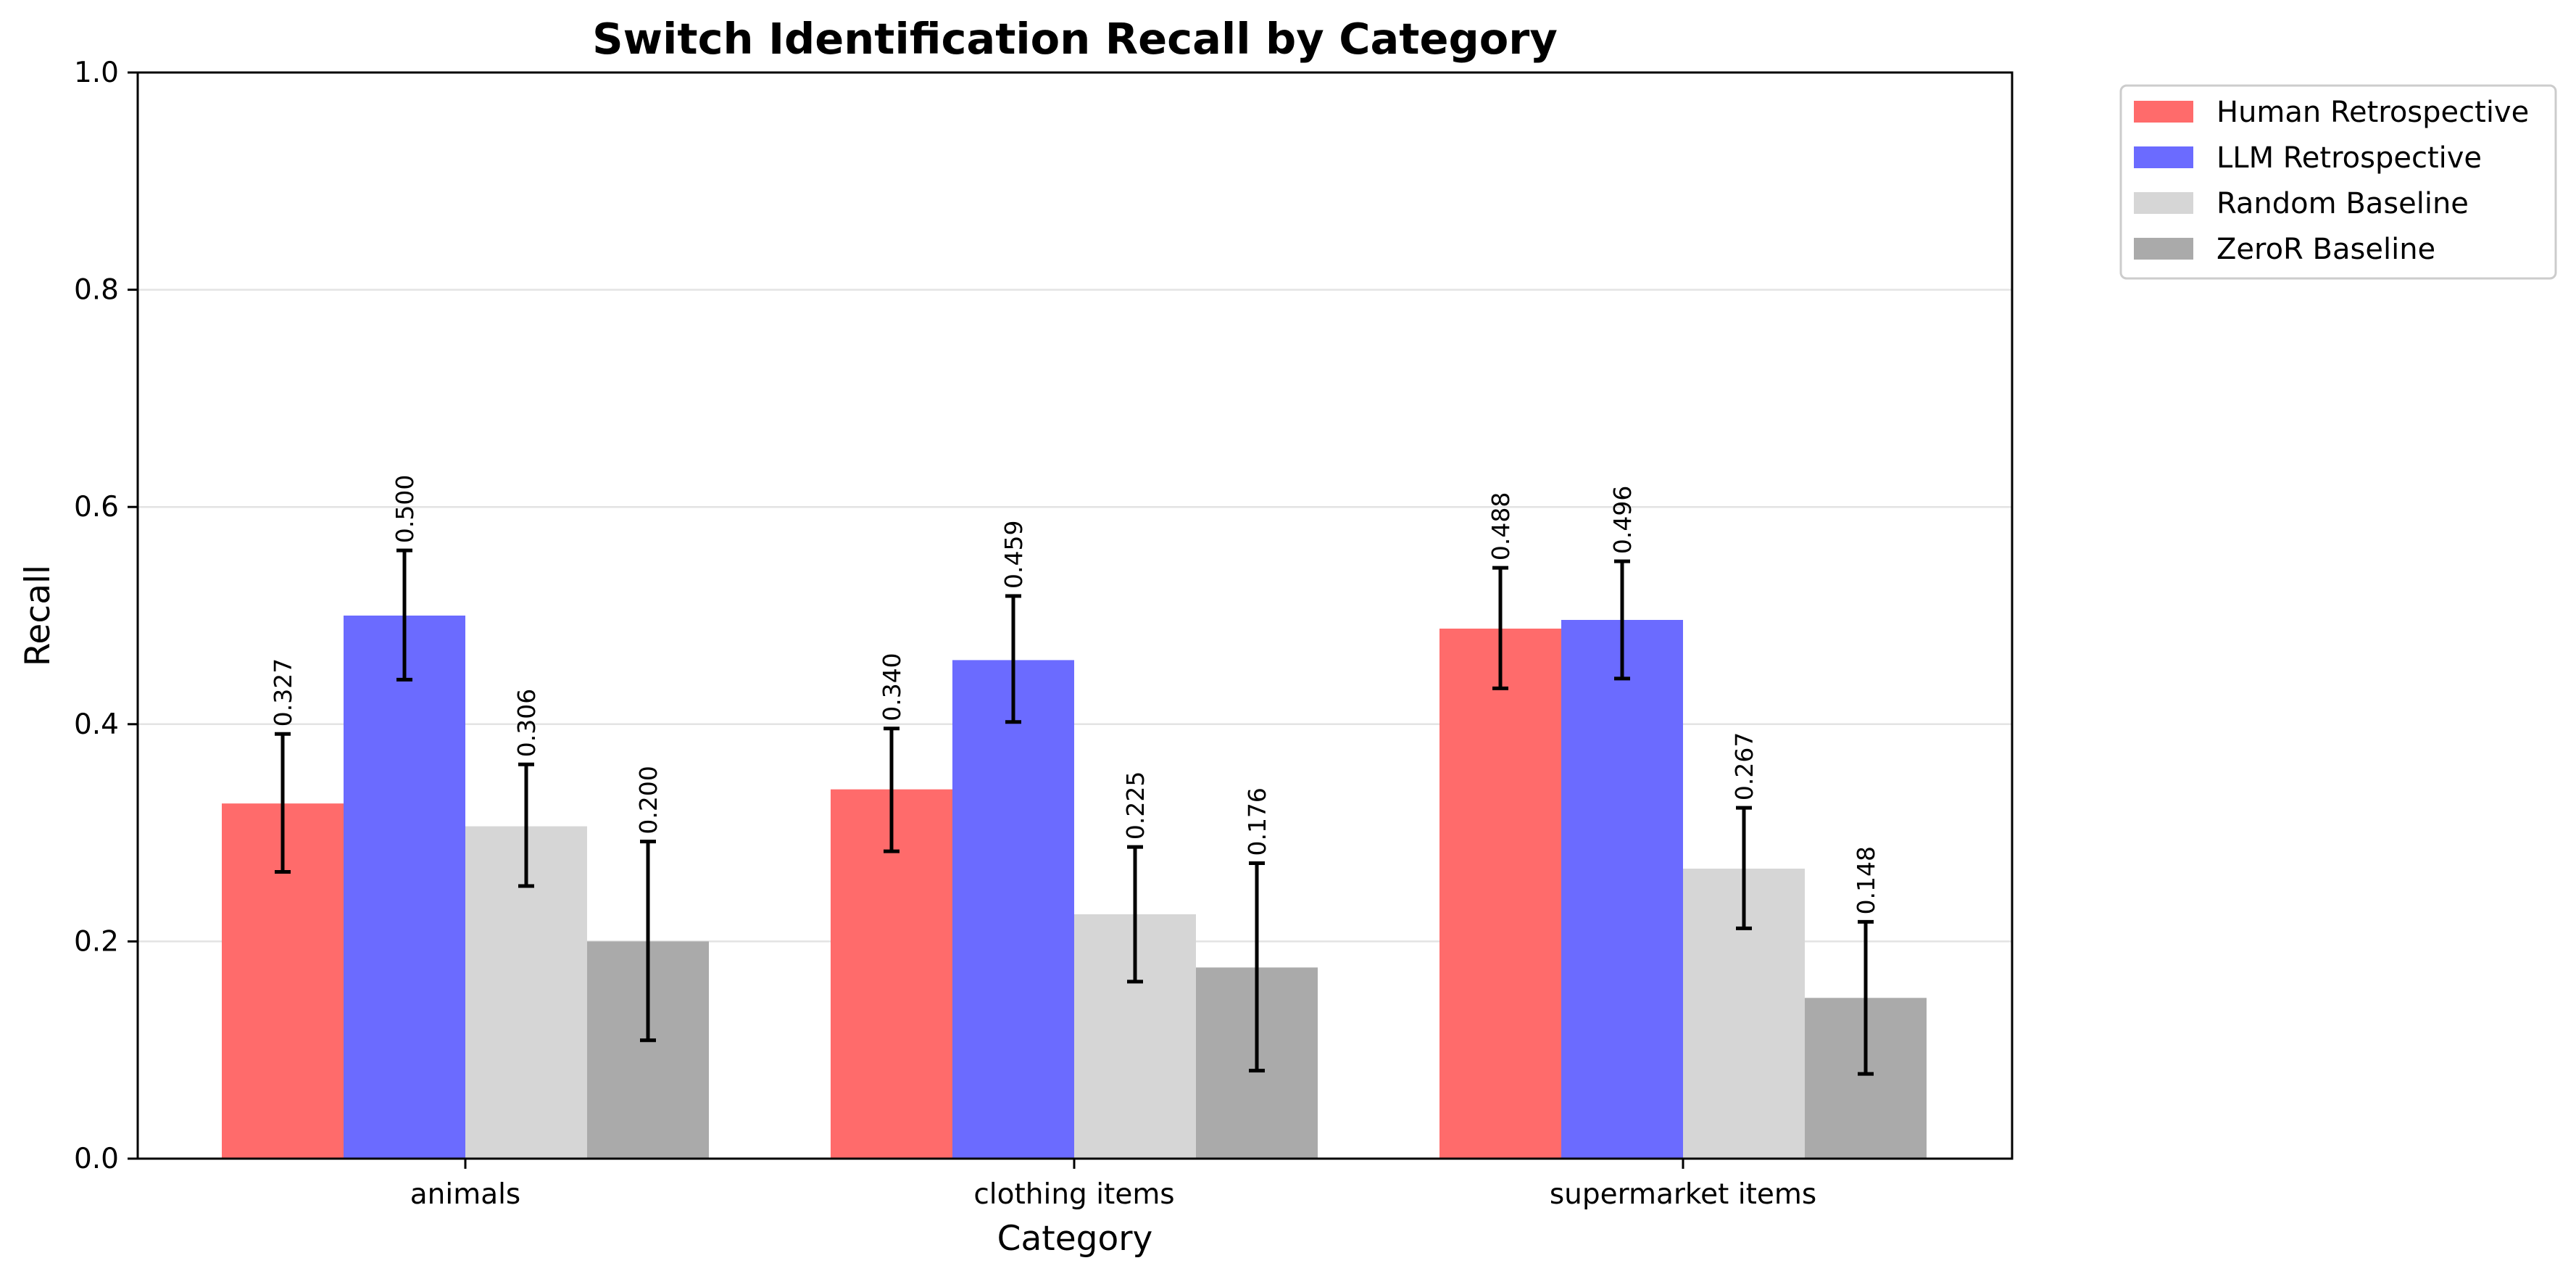 This screenshot has width=2576, height=1279. Describe the element at coordinates (1501, 526) in the screenshot. I see `data-label: 0.488` at that location.